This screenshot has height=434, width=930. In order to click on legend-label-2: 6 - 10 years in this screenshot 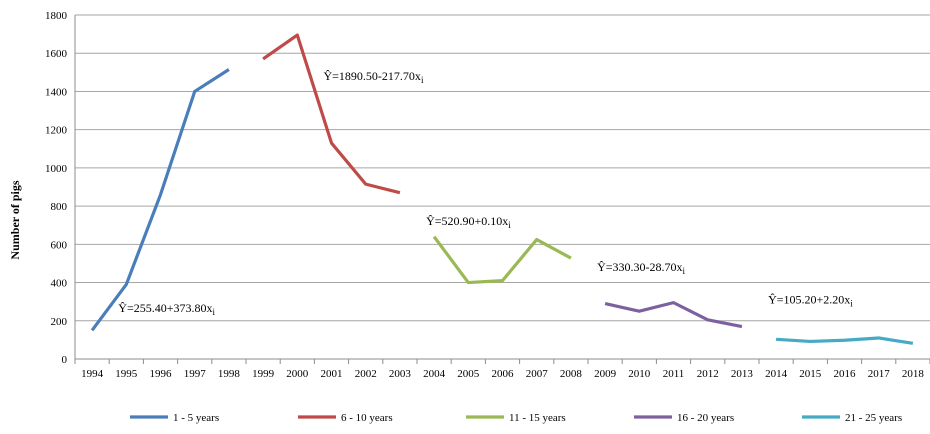, I will do `click(367, 418)`.